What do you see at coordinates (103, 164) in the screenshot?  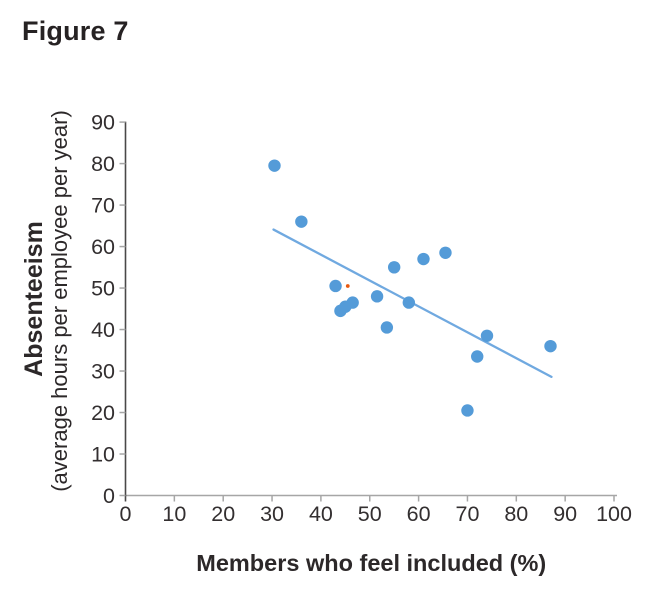 I see `y-tick-label: 80` at bounding box center [103, 164].